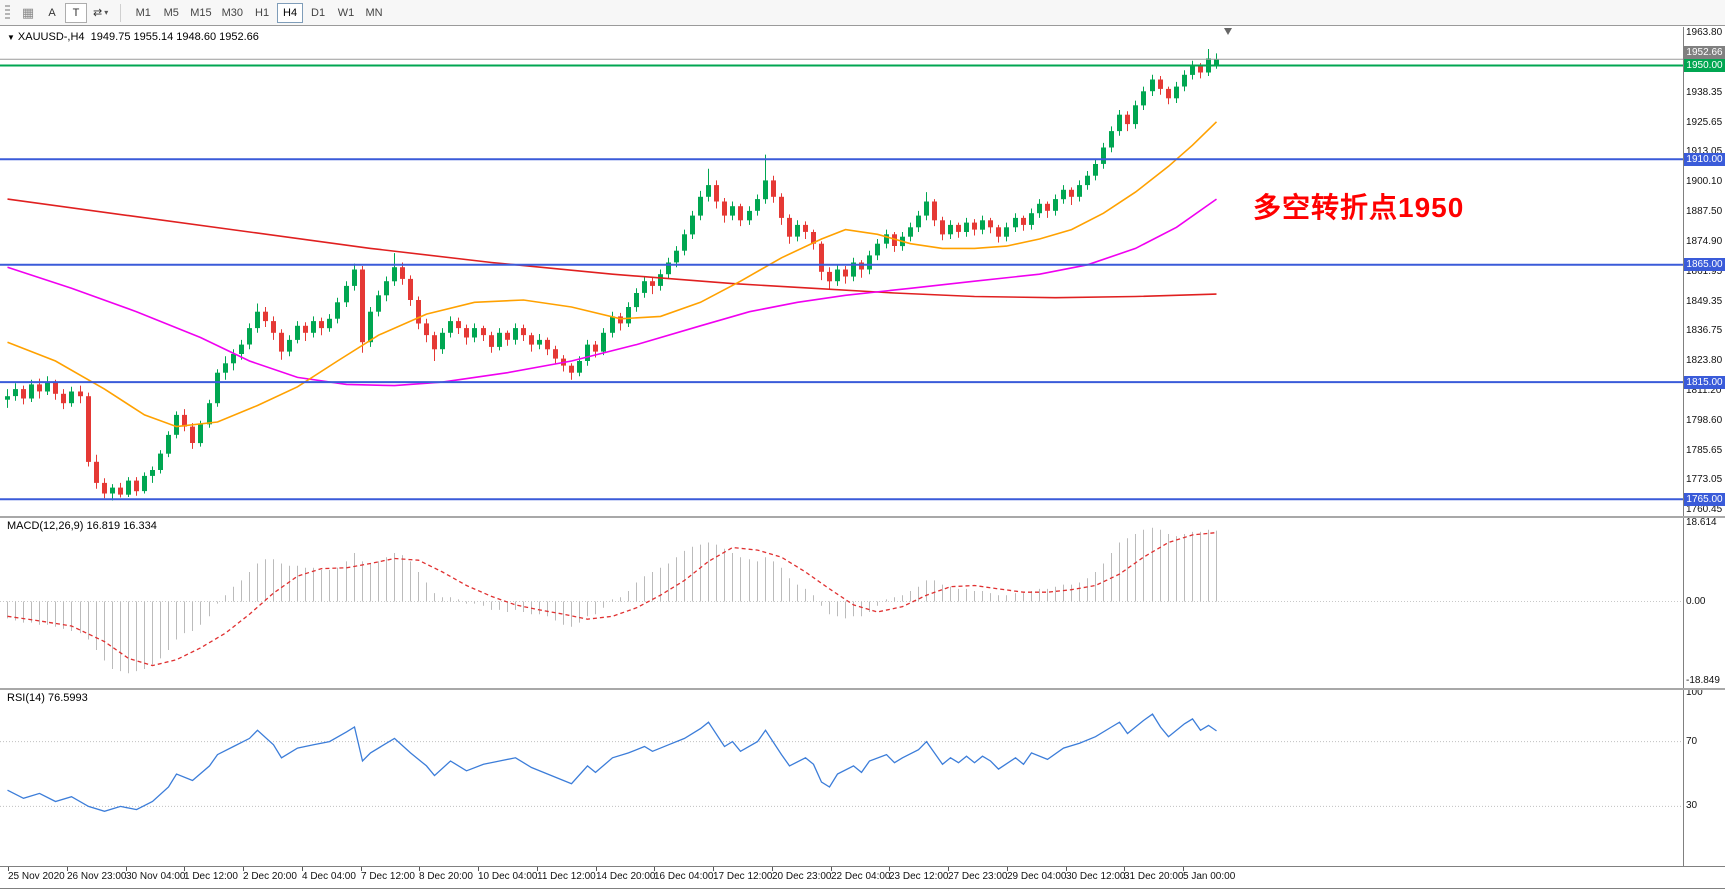 The image size is (1725, 889). What do you see at coordinates (106, 12) in the screenshot?
I see `chevron-down-icon: ▾` at bounding box center [106, 12].